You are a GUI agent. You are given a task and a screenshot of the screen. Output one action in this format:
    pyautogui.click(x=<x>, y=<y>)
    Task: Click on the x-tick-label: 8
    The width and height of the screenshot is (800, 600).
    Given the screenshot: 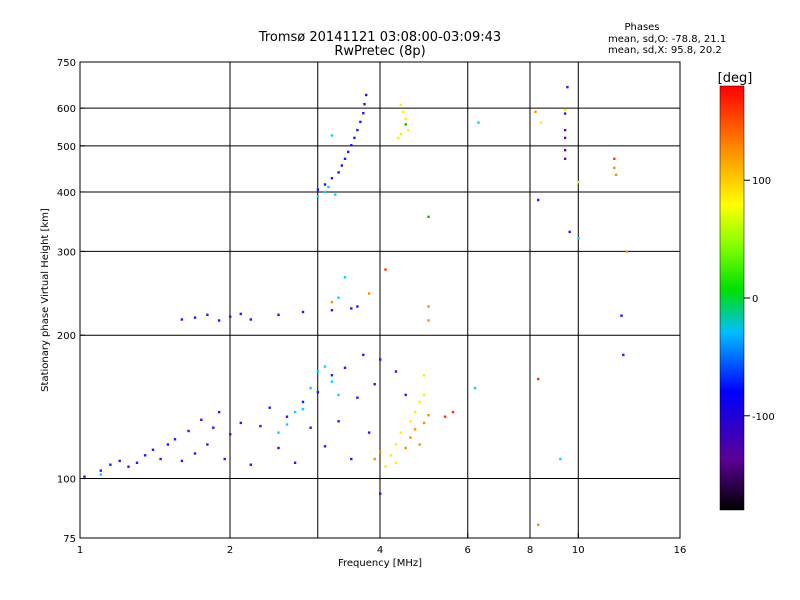 What is the action you would take?
    pyautogui.click(x=530, y=550)
    